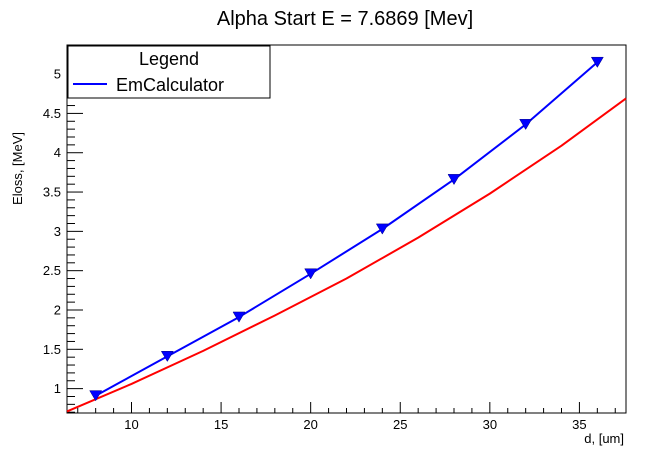  What do you see at coordinates (490, 424) in the screenshot?
I see `x-tick-label: 30` at bounding box center [490, 424].